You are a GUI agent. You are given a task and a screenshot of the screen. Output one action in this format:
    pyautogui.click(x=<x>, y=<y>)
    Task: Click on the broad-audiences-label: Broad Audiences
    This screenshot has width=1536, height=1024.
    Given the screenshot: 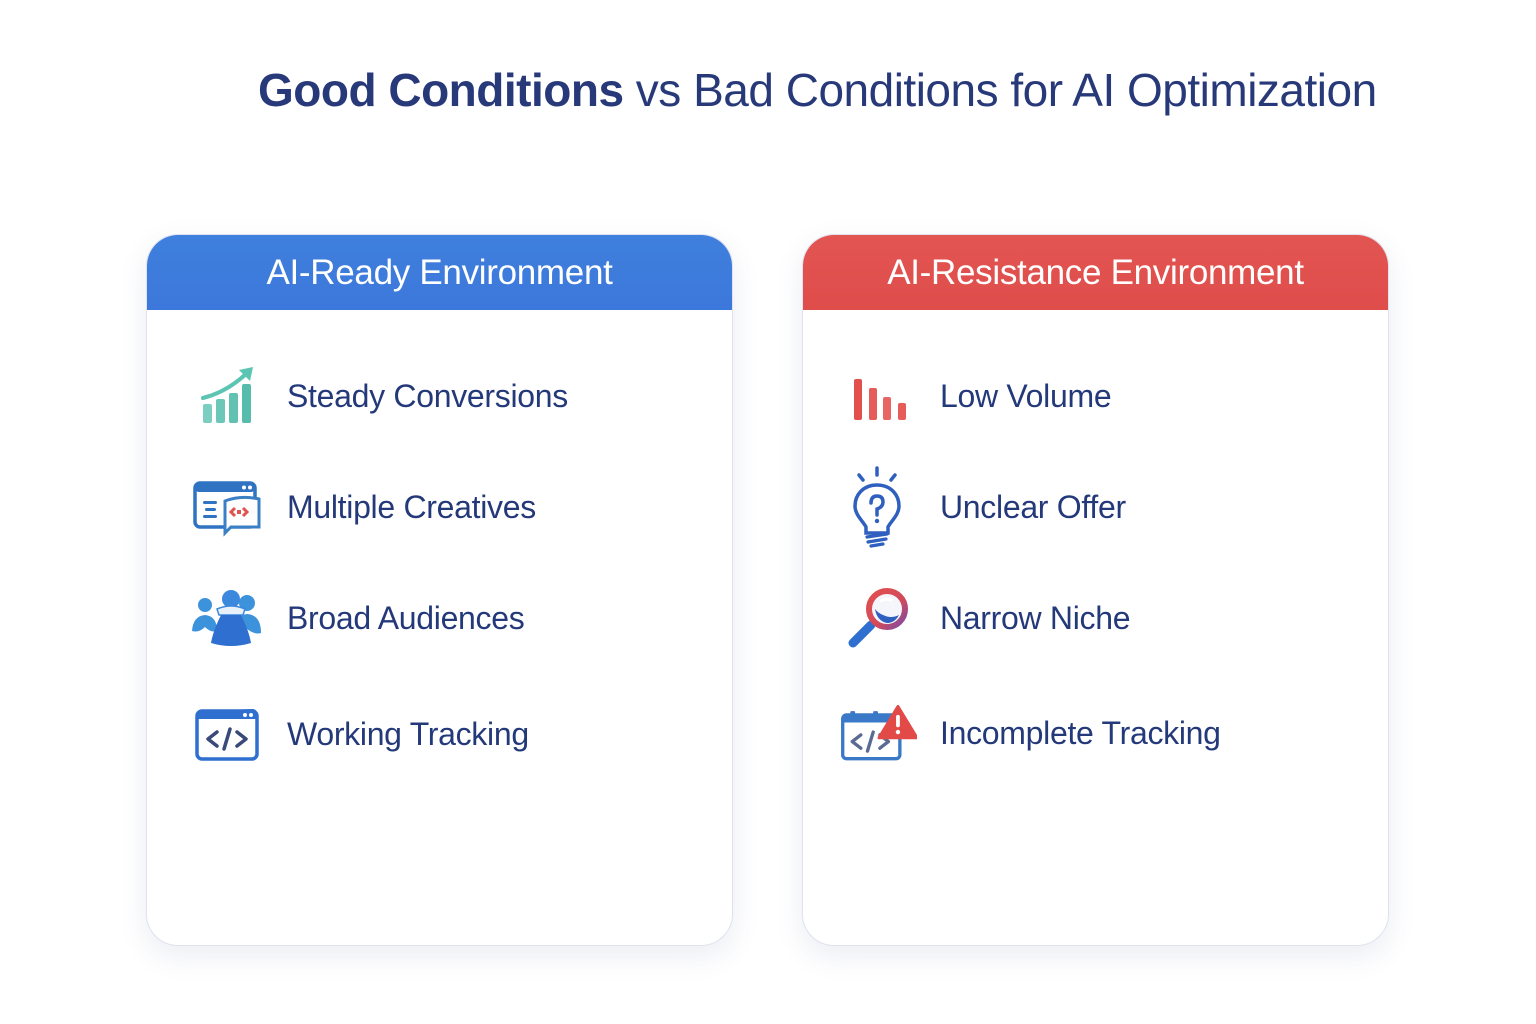 What is the action you would take?
    pyautogui.click(x=406, y=617)
    